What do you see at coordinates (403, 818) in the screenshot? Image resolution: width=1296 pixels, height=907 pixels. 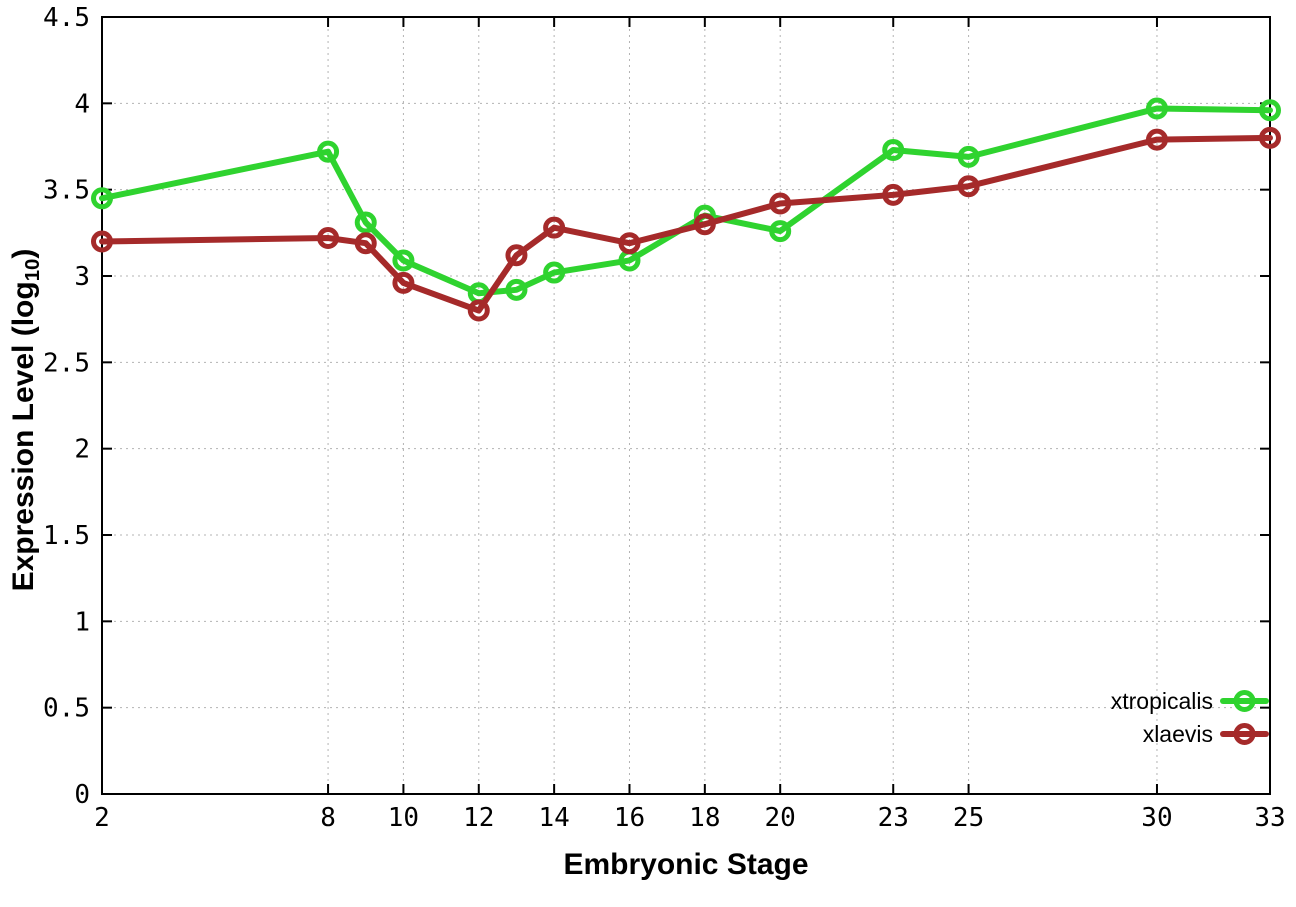 I see `x-tick-label: 10` at bounding box center [403, 818].